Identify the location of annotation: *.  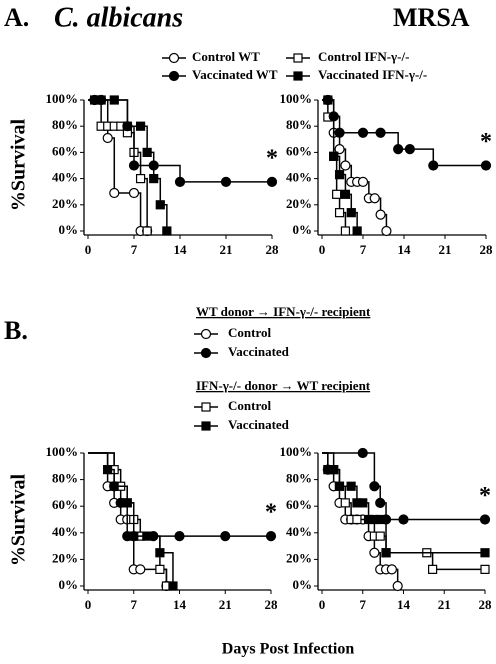
(271, 513).